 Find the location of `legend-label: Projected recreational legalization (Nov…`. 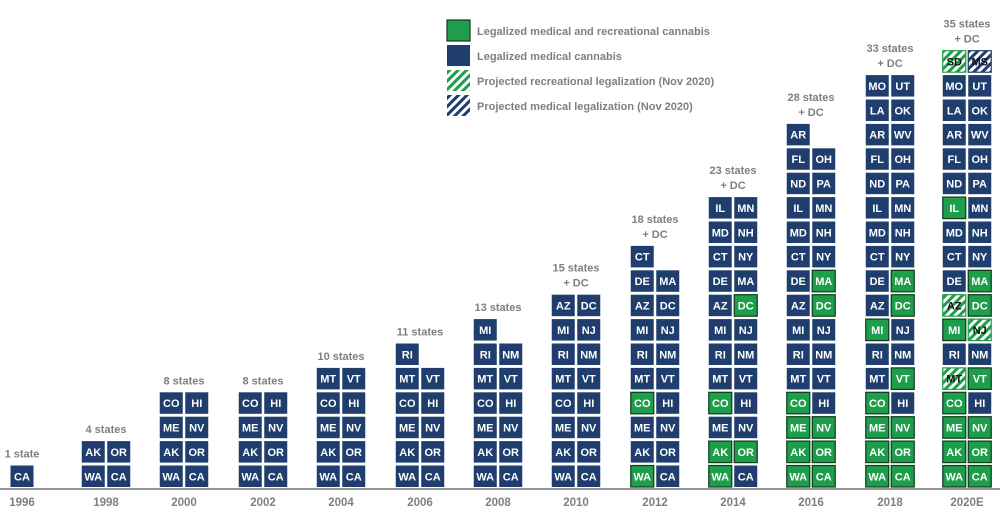

legend-label: Projected recreational legalization (Nov… is located at coordinates (596, 82).